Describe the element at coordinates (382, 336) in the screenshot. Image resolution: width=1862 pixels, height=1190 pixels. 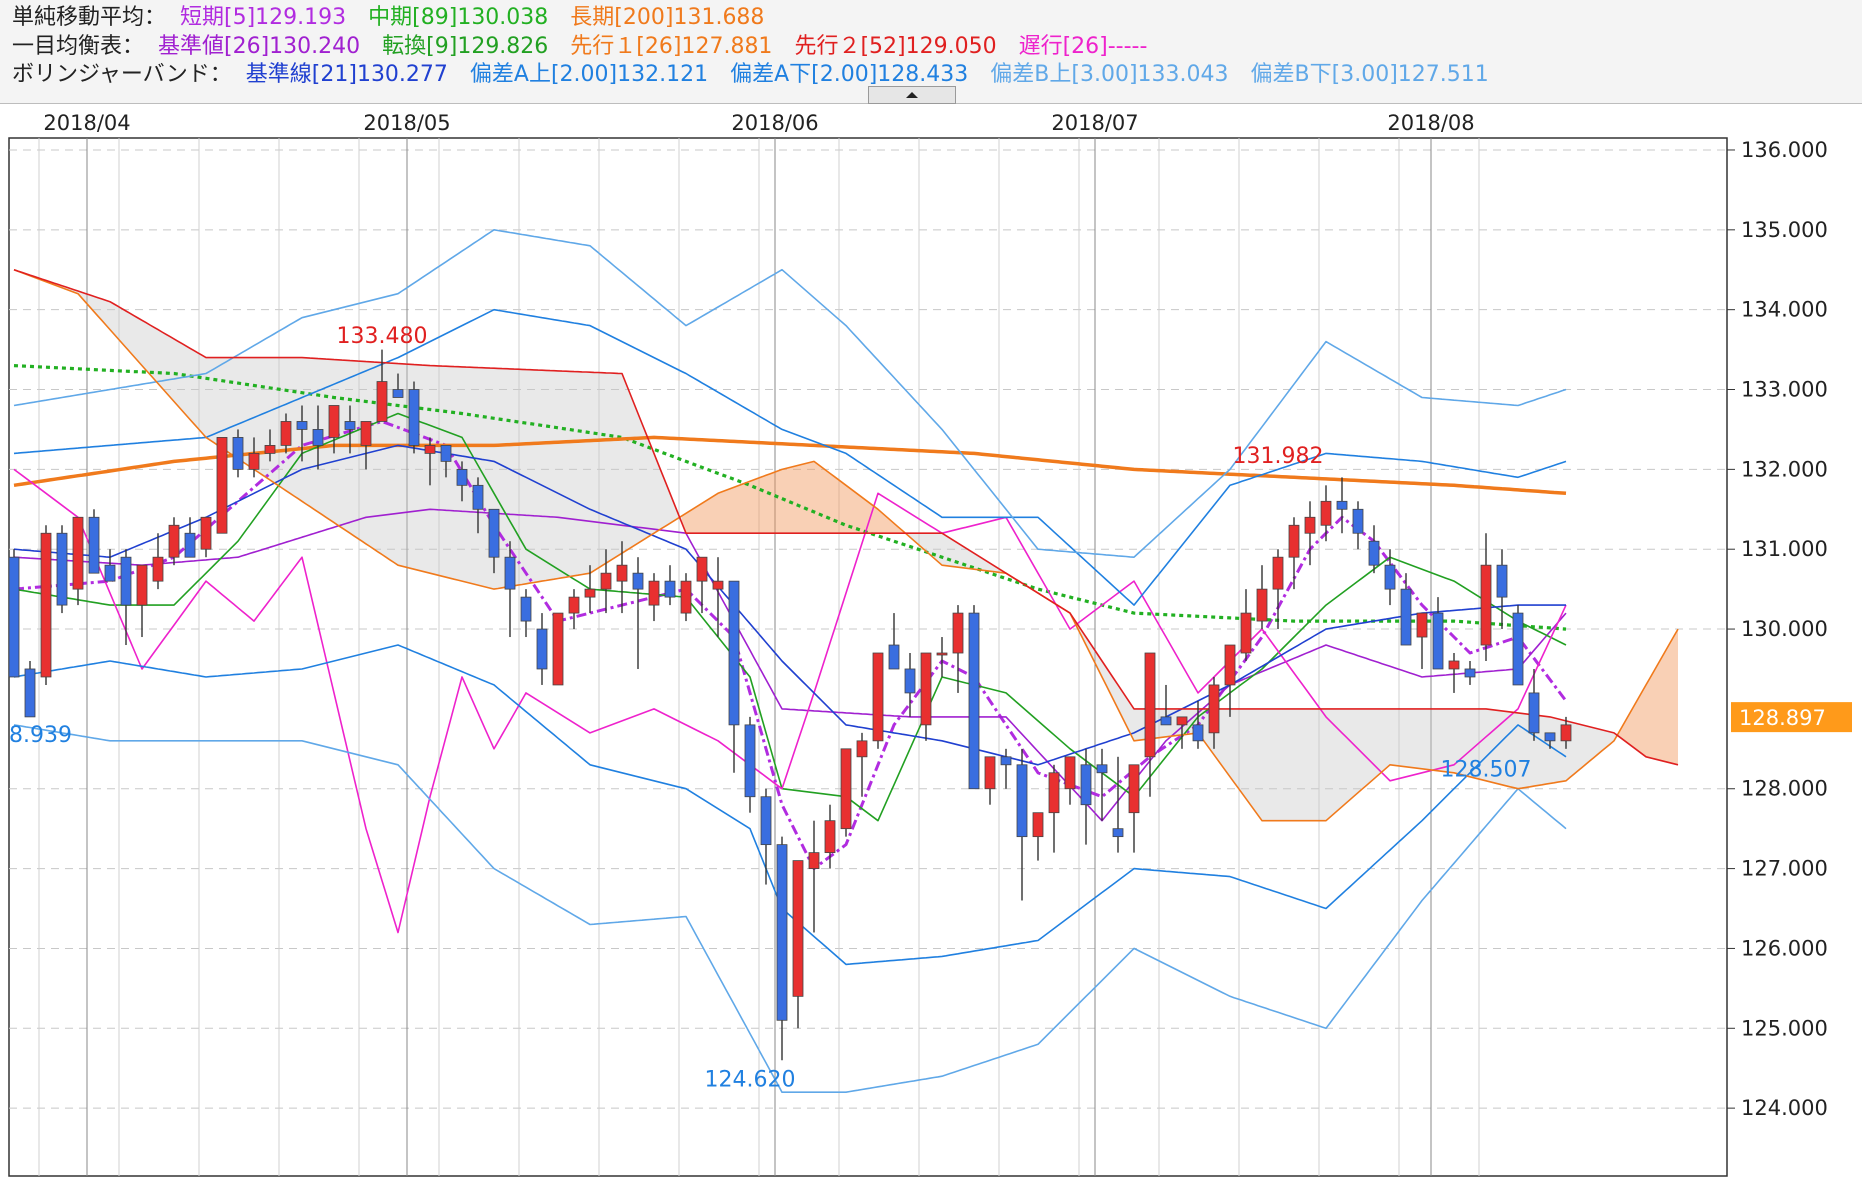
I see `annotation-label: 133.480` at that location.